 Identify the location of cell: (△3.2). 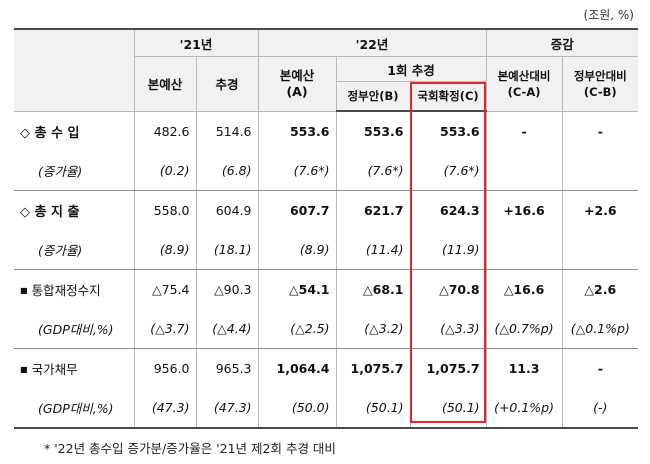
(373, 329).